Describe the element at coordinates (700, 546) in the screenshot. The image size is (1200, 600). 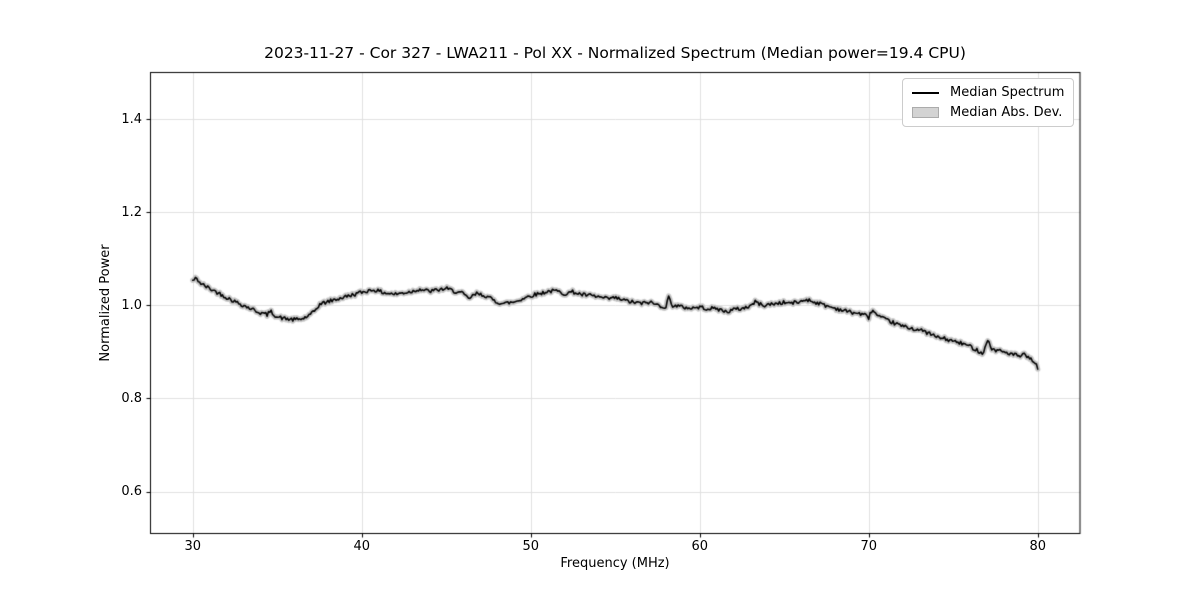
I see `x-tick-label: 60` at that location.